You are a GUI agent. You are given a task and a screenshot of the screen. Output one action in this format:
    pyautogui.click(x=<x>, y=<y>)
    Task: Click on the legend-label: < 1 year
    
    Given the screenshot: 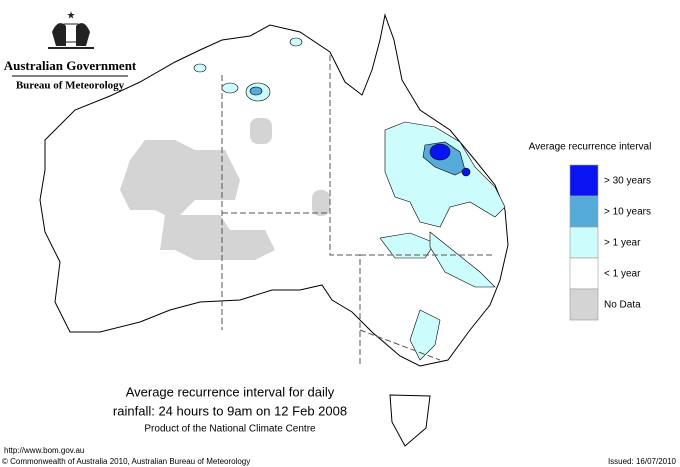 What is the action you would take?
    pyautogui.click(x=622, y=274)
    